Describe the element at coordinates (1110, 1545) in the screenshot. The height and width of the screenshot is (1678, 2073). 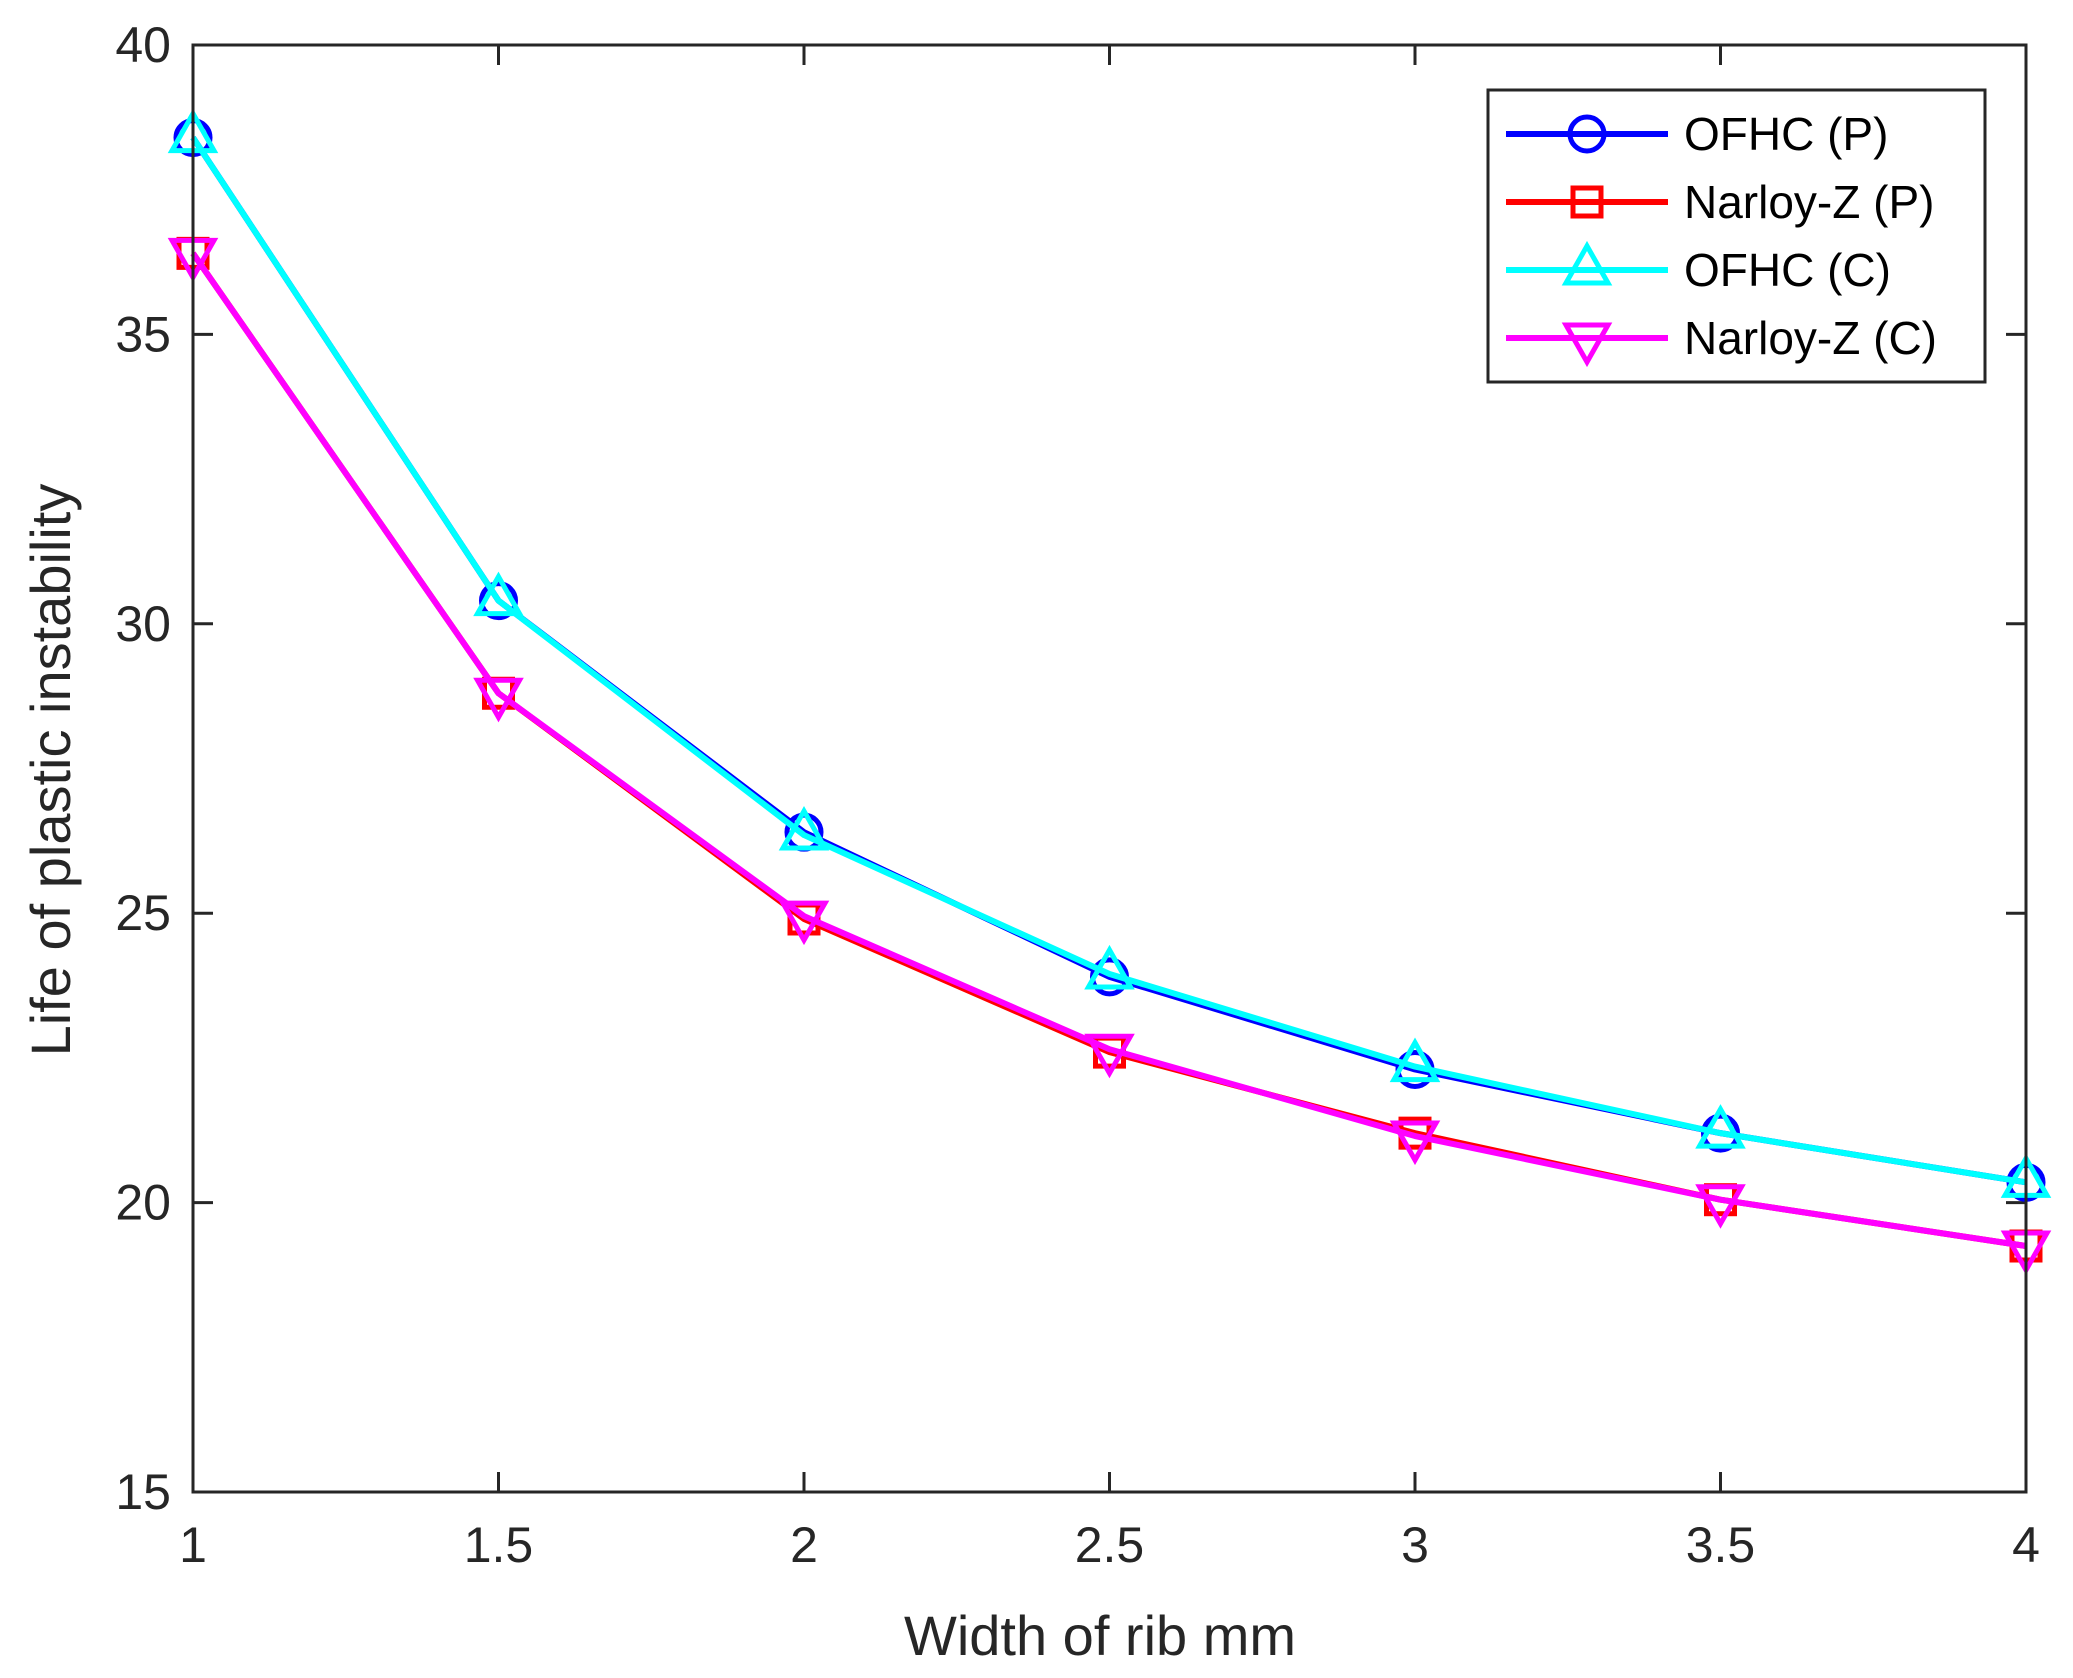
I see `x-tick-label: 2.5` at that location.